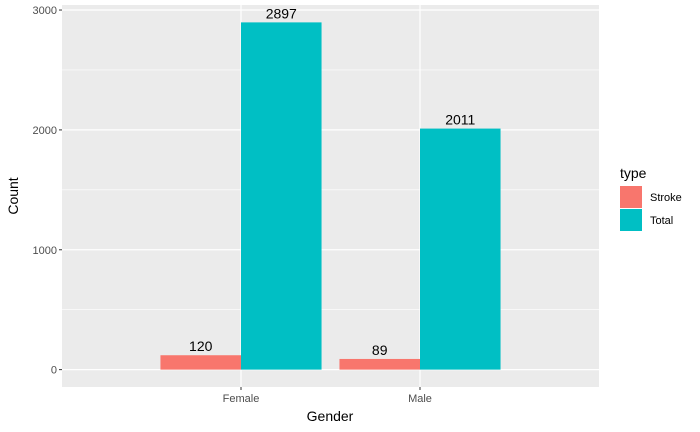 Image resolution: width=700 pixels, height=432 pixels. Describe the element at coordinates (241, 399) in the screenshot. I see `x-tick-label: Female` at that location.